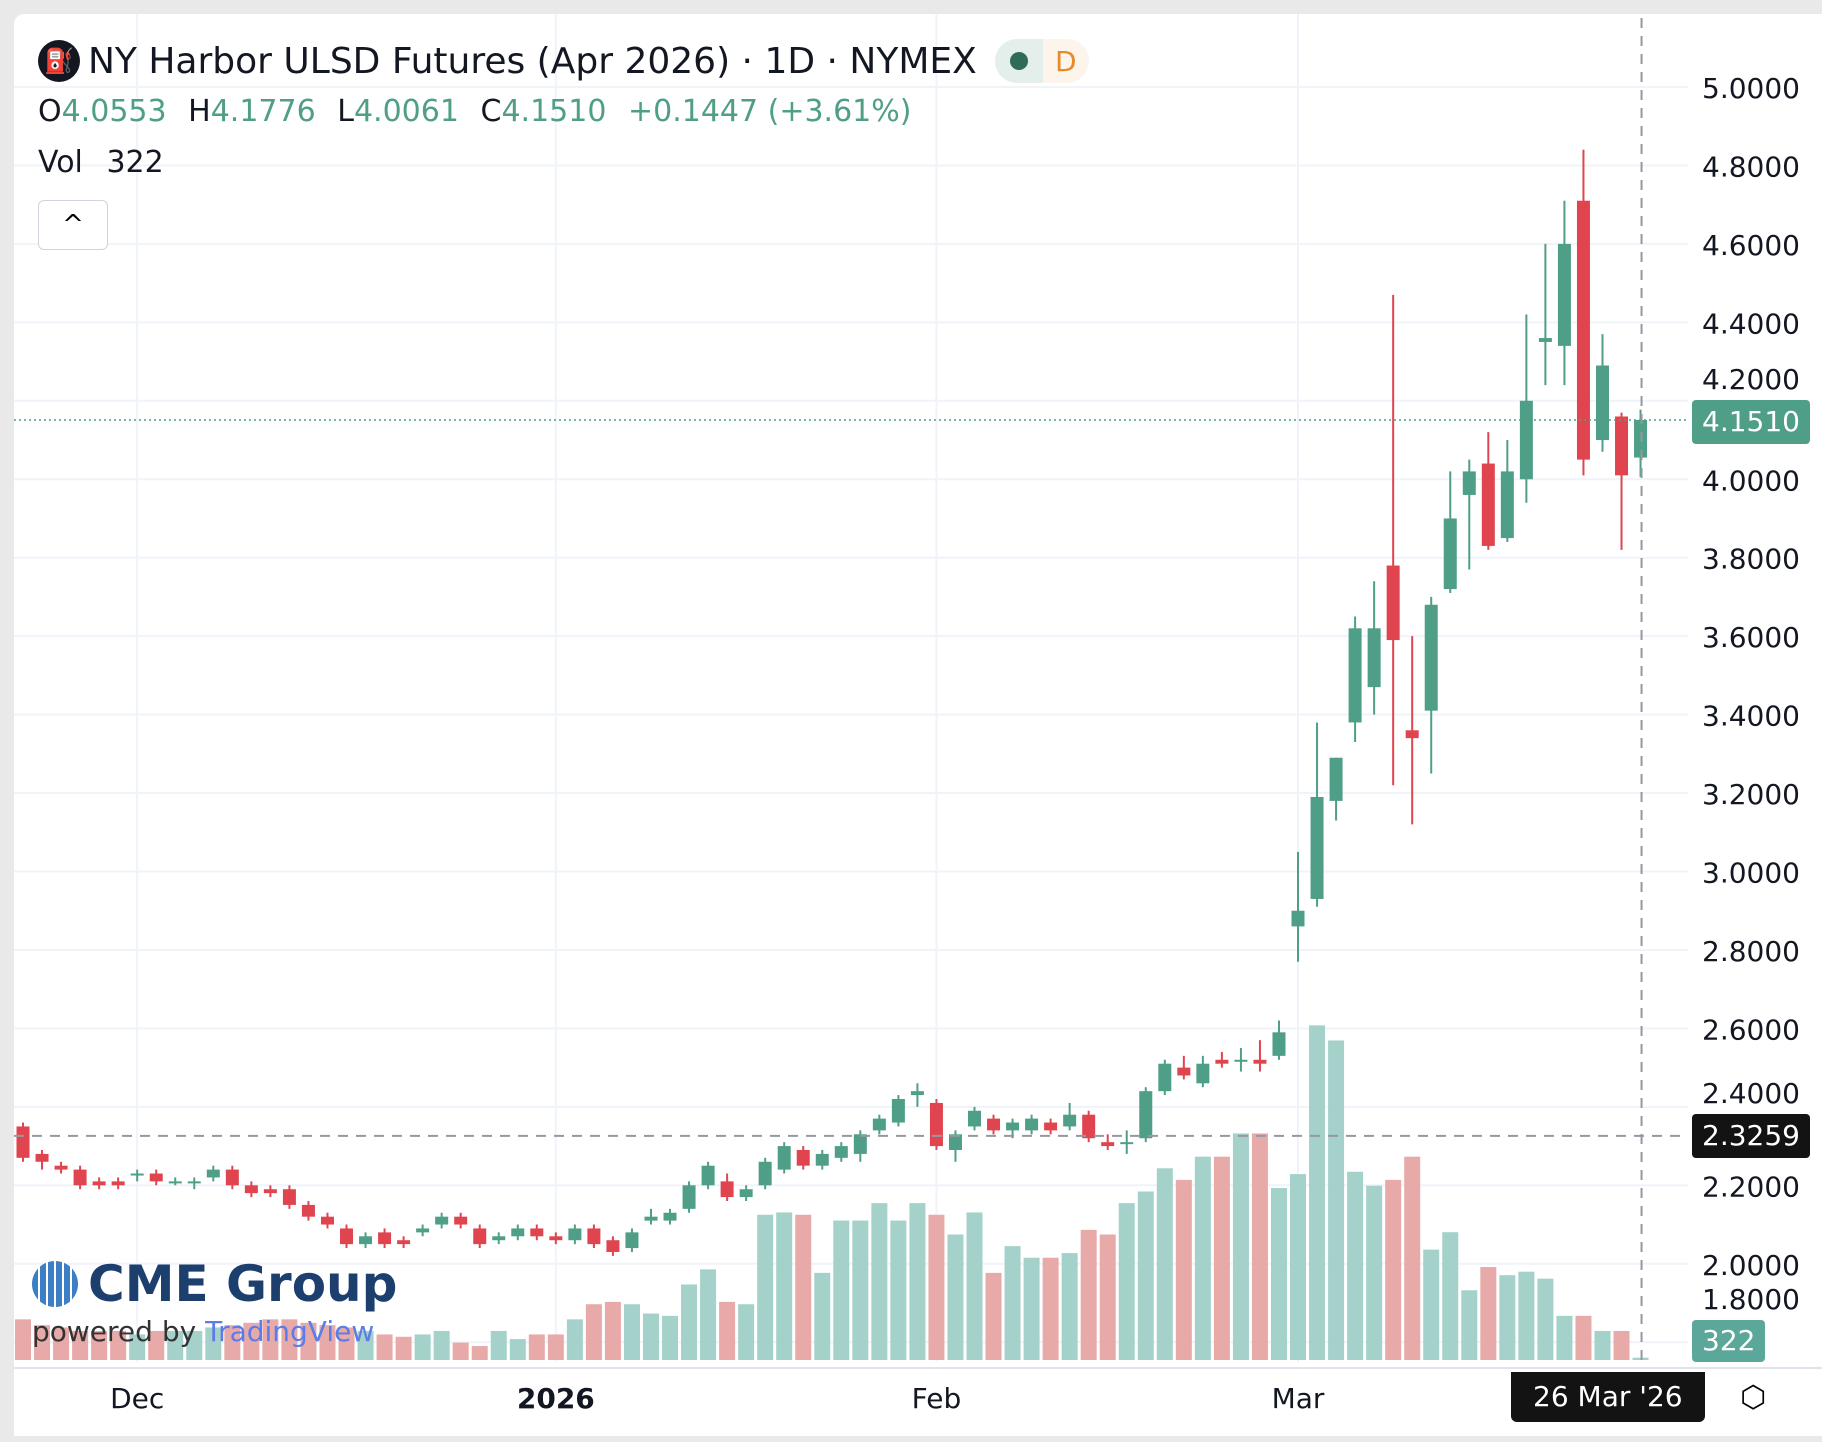 This screenshot has height=1442, width=1822. I want to click on cme-tradingview-logo: CME Group powered by TradingView, so click(214, 1301).